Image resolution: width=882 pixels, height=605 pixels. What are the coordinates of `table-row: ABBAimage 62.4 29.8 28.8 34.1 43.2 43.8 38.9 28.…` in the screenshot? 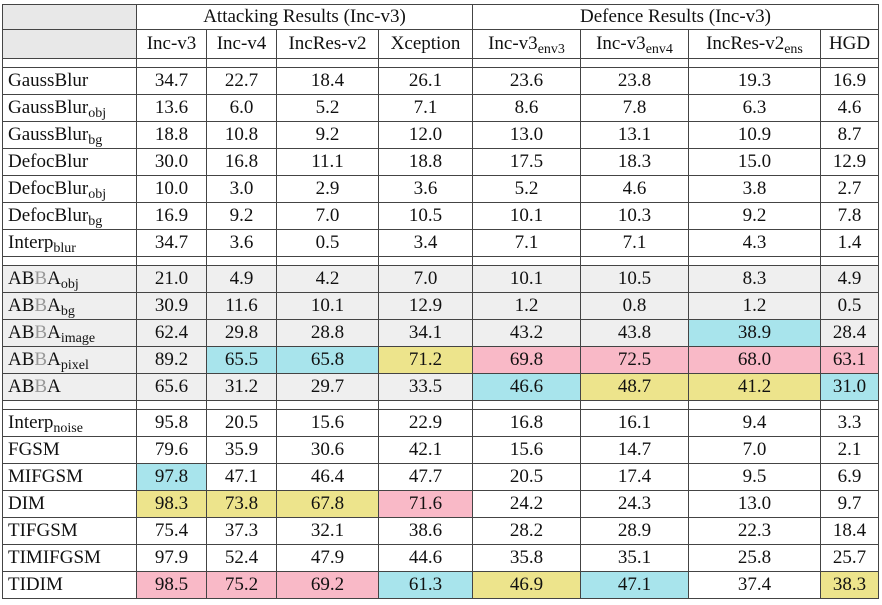 It's located at (441, 333).